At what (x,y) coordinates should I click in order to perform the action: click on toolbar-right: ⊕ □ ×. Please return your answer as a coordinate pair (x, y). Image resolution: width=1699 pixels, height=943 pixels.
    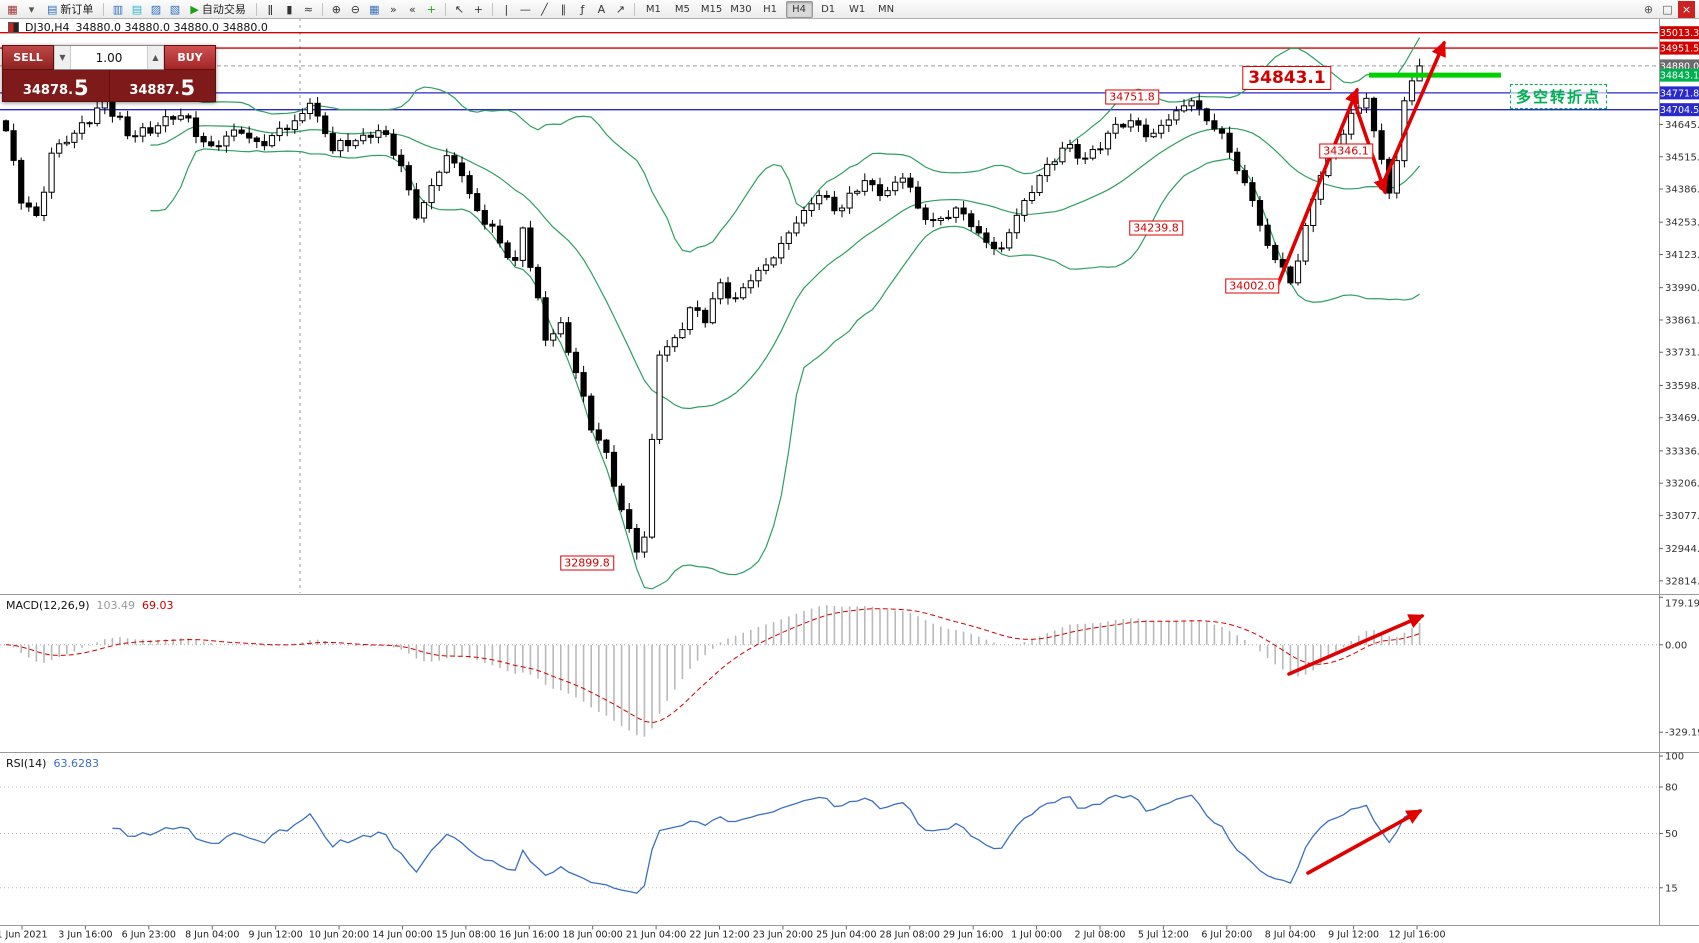
    Looking at the image, I should click on (1667, 9).